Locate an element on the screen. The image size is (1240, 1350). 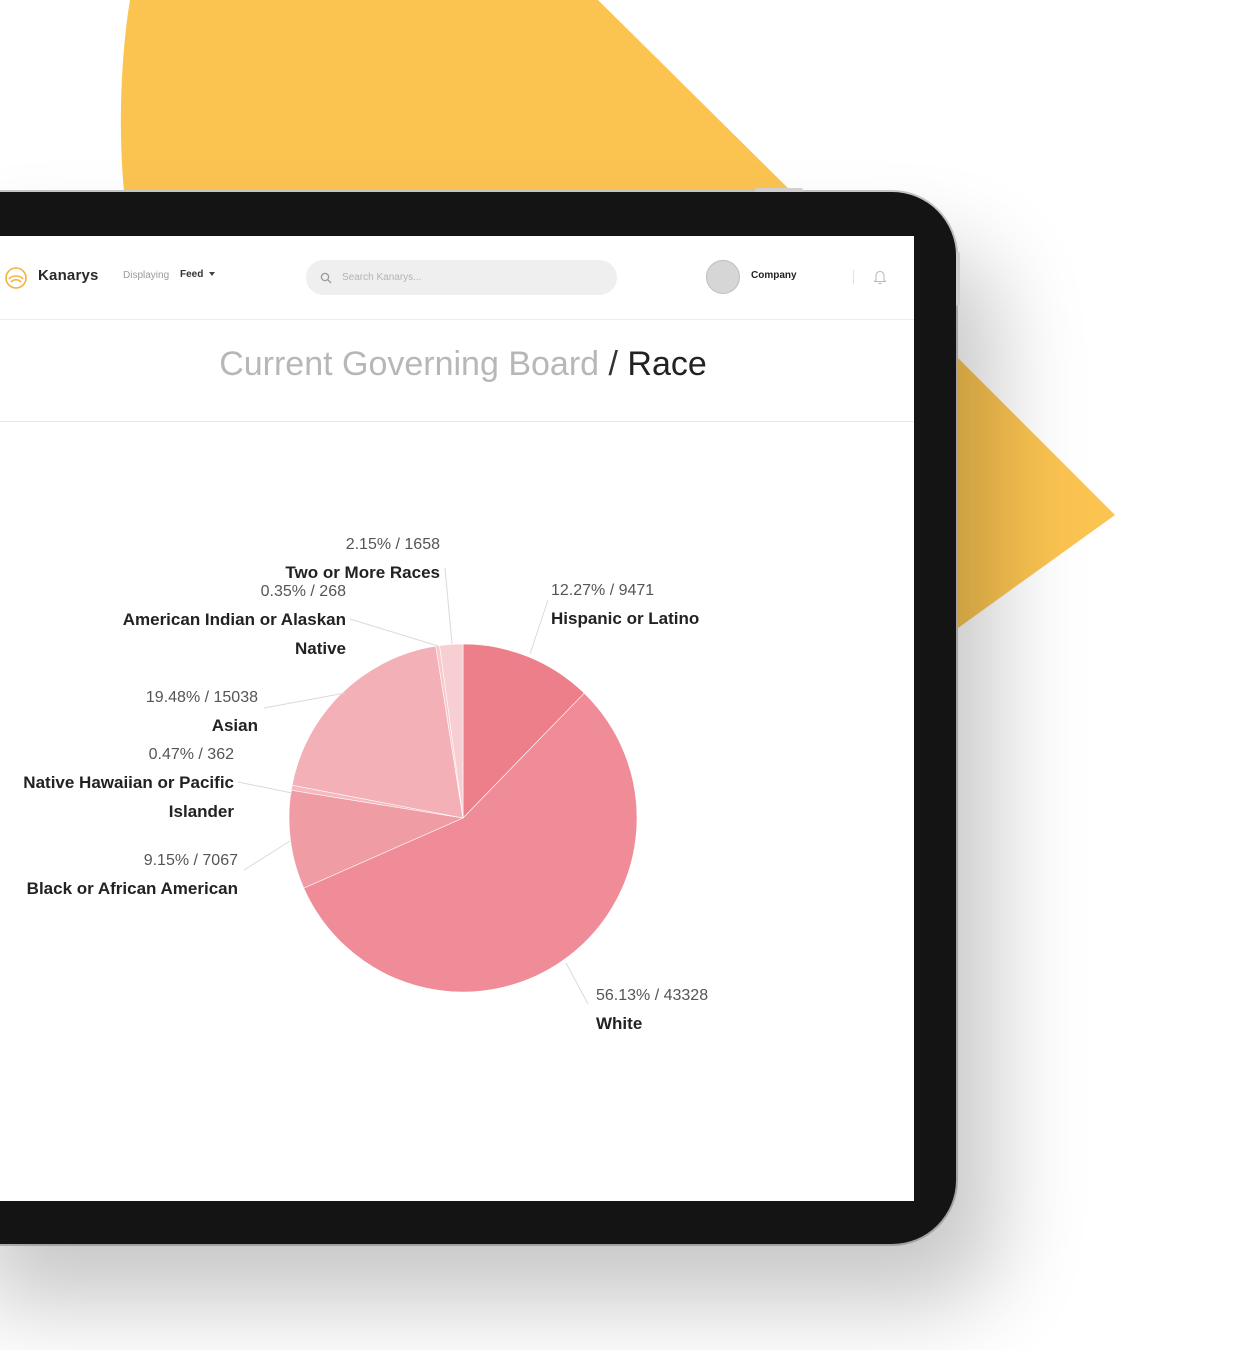
slice-name-label: Two or More Races is located at coordinates (362, 572).